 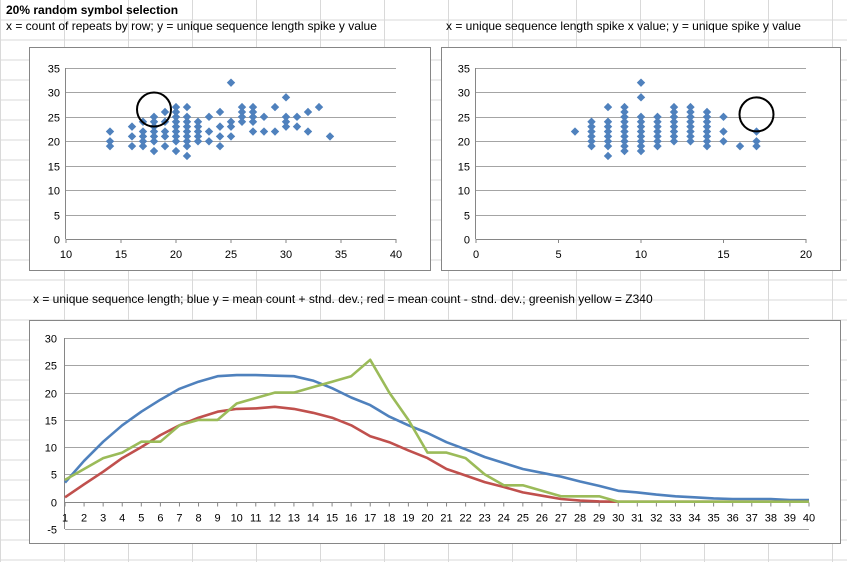 What do you see at coordinates (713, 519) in the screenshot?
I see `x-tick-label: 35` at bounding box center [713, 519].